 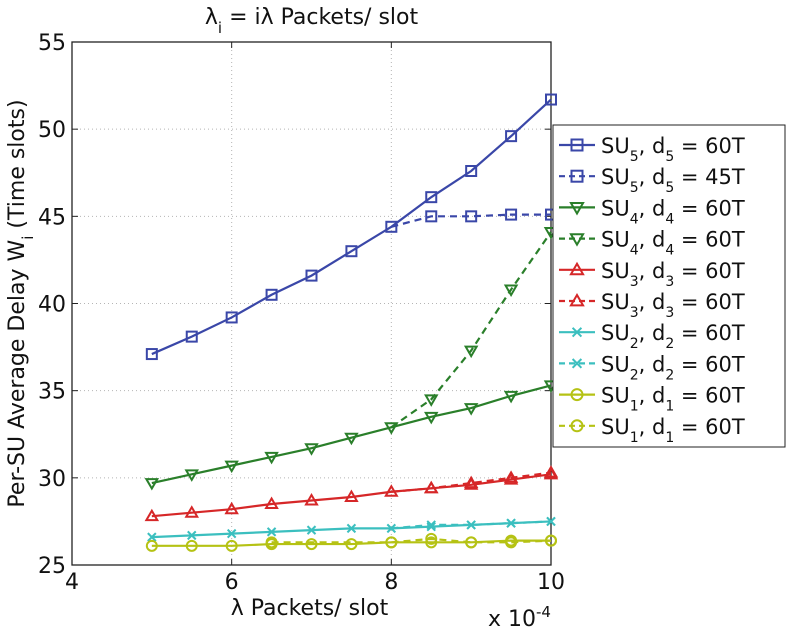 I want to click on legend-item: SU5, d5 = 60T, so click(x=652, y=149).